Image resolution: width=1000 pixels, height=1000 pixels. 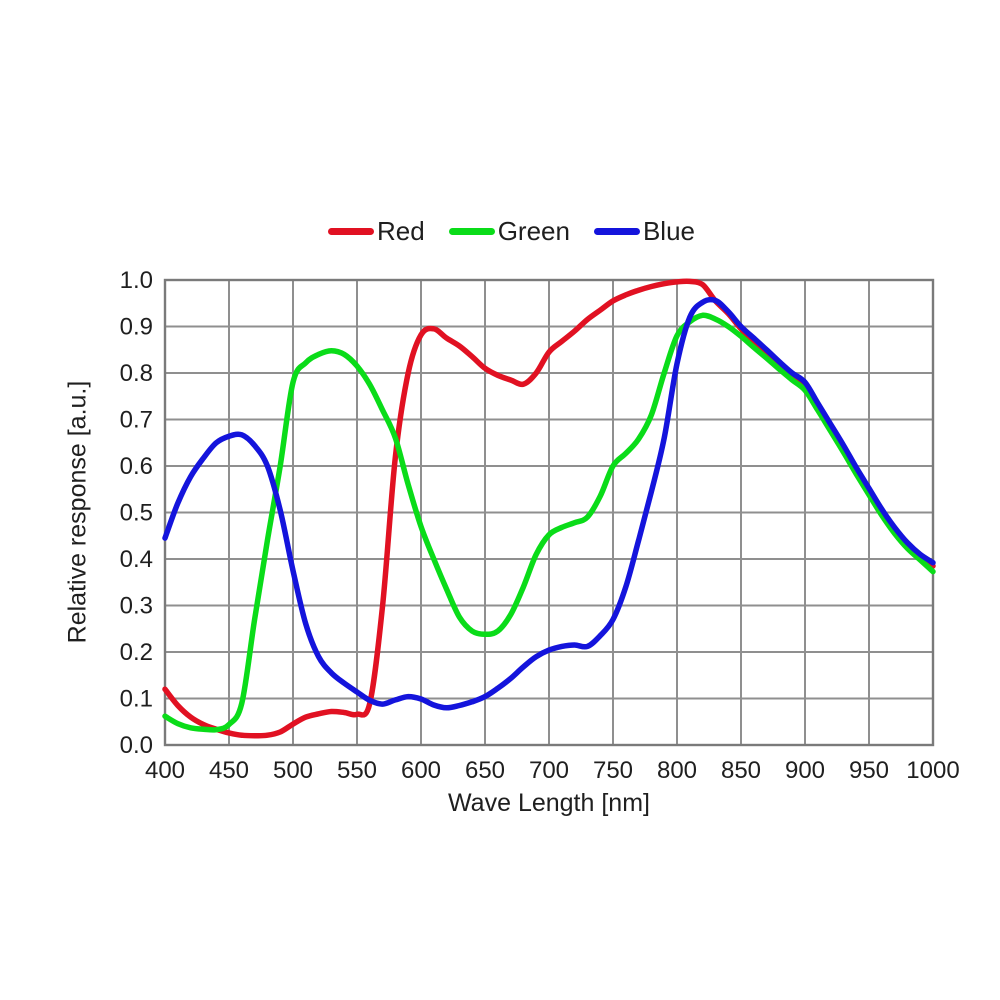 I want to click on legend-item-red: Red, so click(x=376, y=231).